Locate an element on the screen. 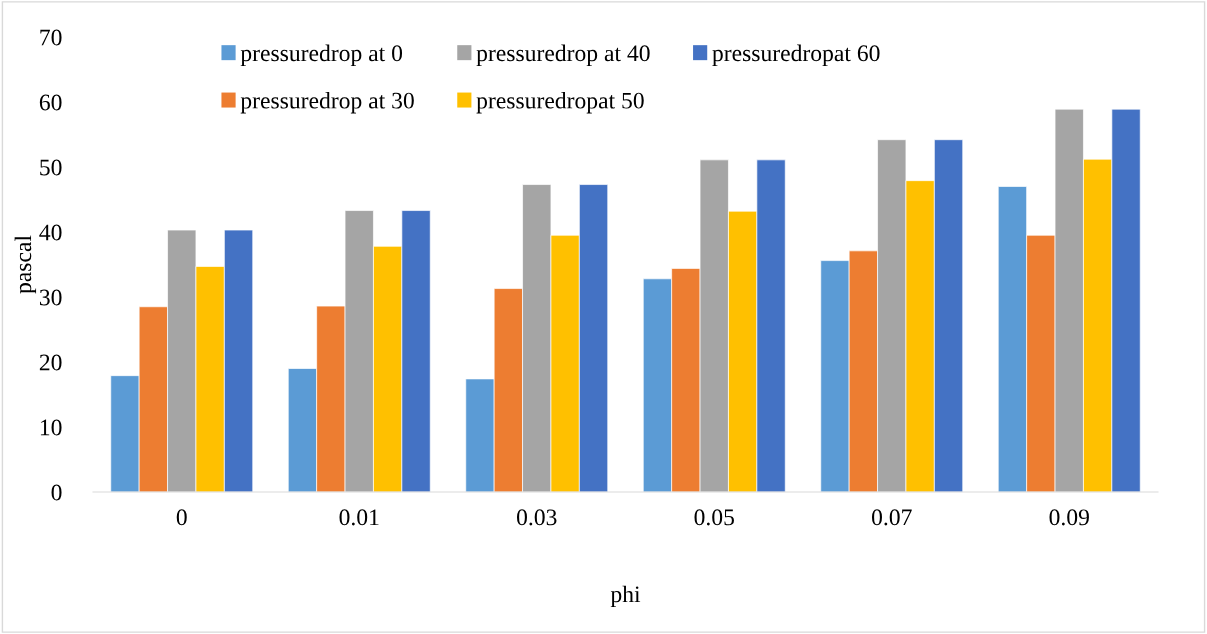  x-tick-label: 0 is located at coordinates (181, 517).